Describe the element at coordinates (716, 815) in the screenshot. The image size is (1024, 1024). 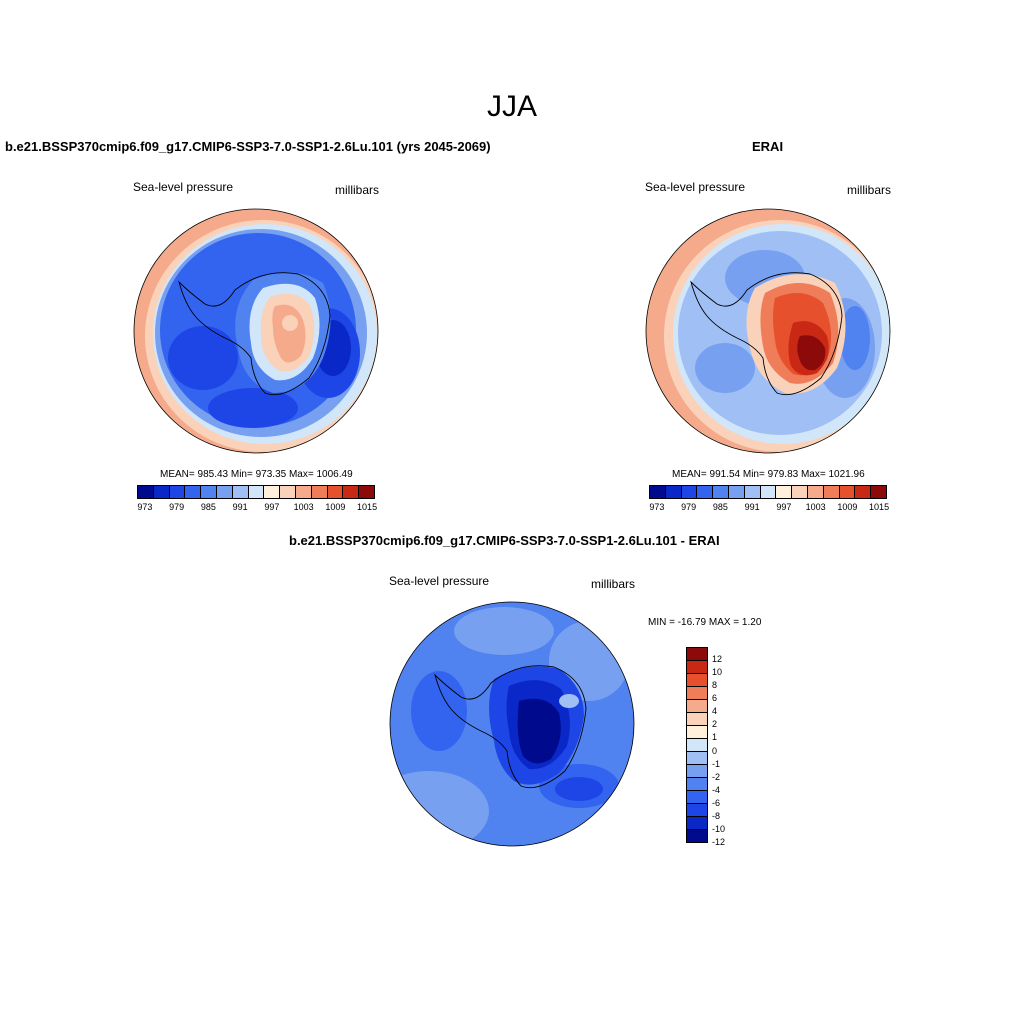
I see `colorbar-tick-label: -8` at that location.